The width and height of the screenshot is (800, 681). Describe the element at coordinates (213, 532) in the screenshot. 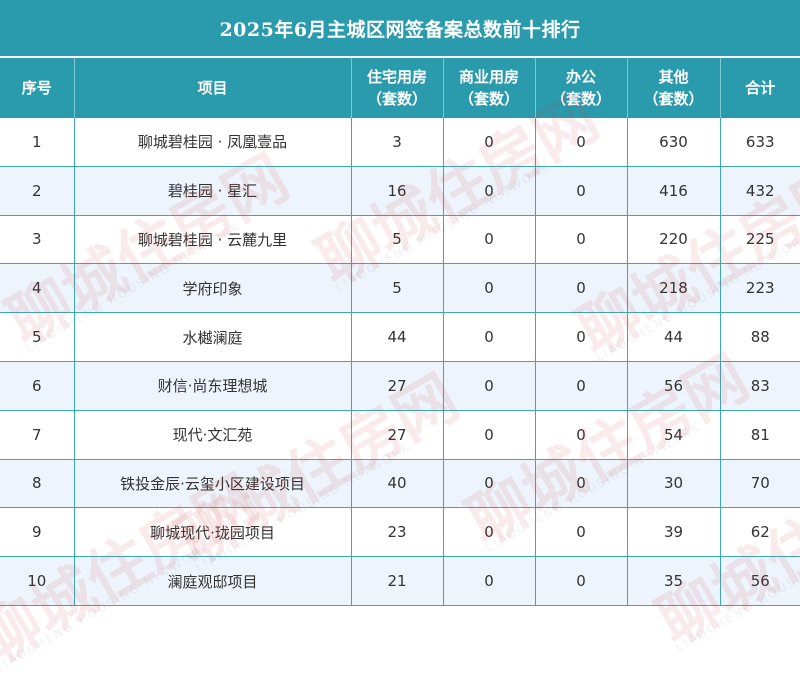

I see `cell-project: 聊城现代·珑园项目` at that location.